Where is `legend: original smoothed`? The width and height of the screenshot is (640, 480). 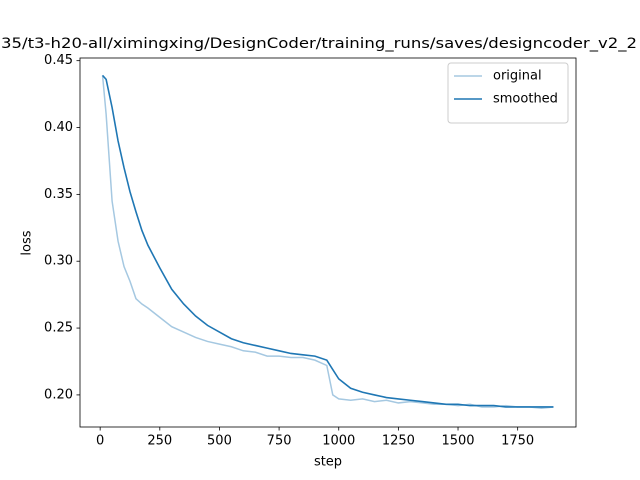 legend: original smoothed is located at coordinates (508, 93).